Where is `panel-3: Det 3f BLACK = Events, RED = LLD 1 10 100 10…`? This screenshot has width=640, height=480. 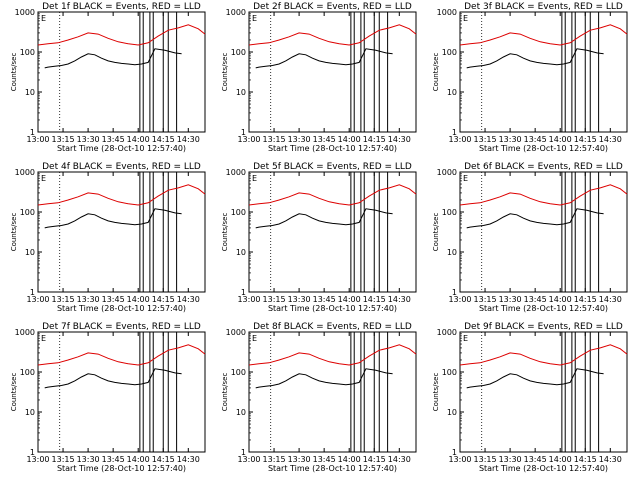 panel-3: Det 3f BLACK = Events, RED = LLD 1 10 100 10… is located at coordinates (530, 77).